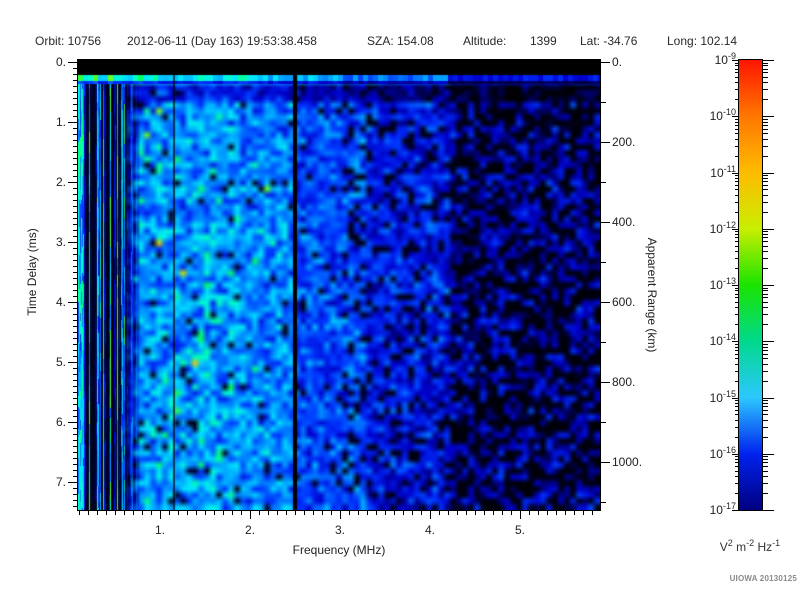 Image resolution: width=800 pixels, height=600 pixels. I want to click on colorbar-tick-label: 10-13, so click(722, 284).